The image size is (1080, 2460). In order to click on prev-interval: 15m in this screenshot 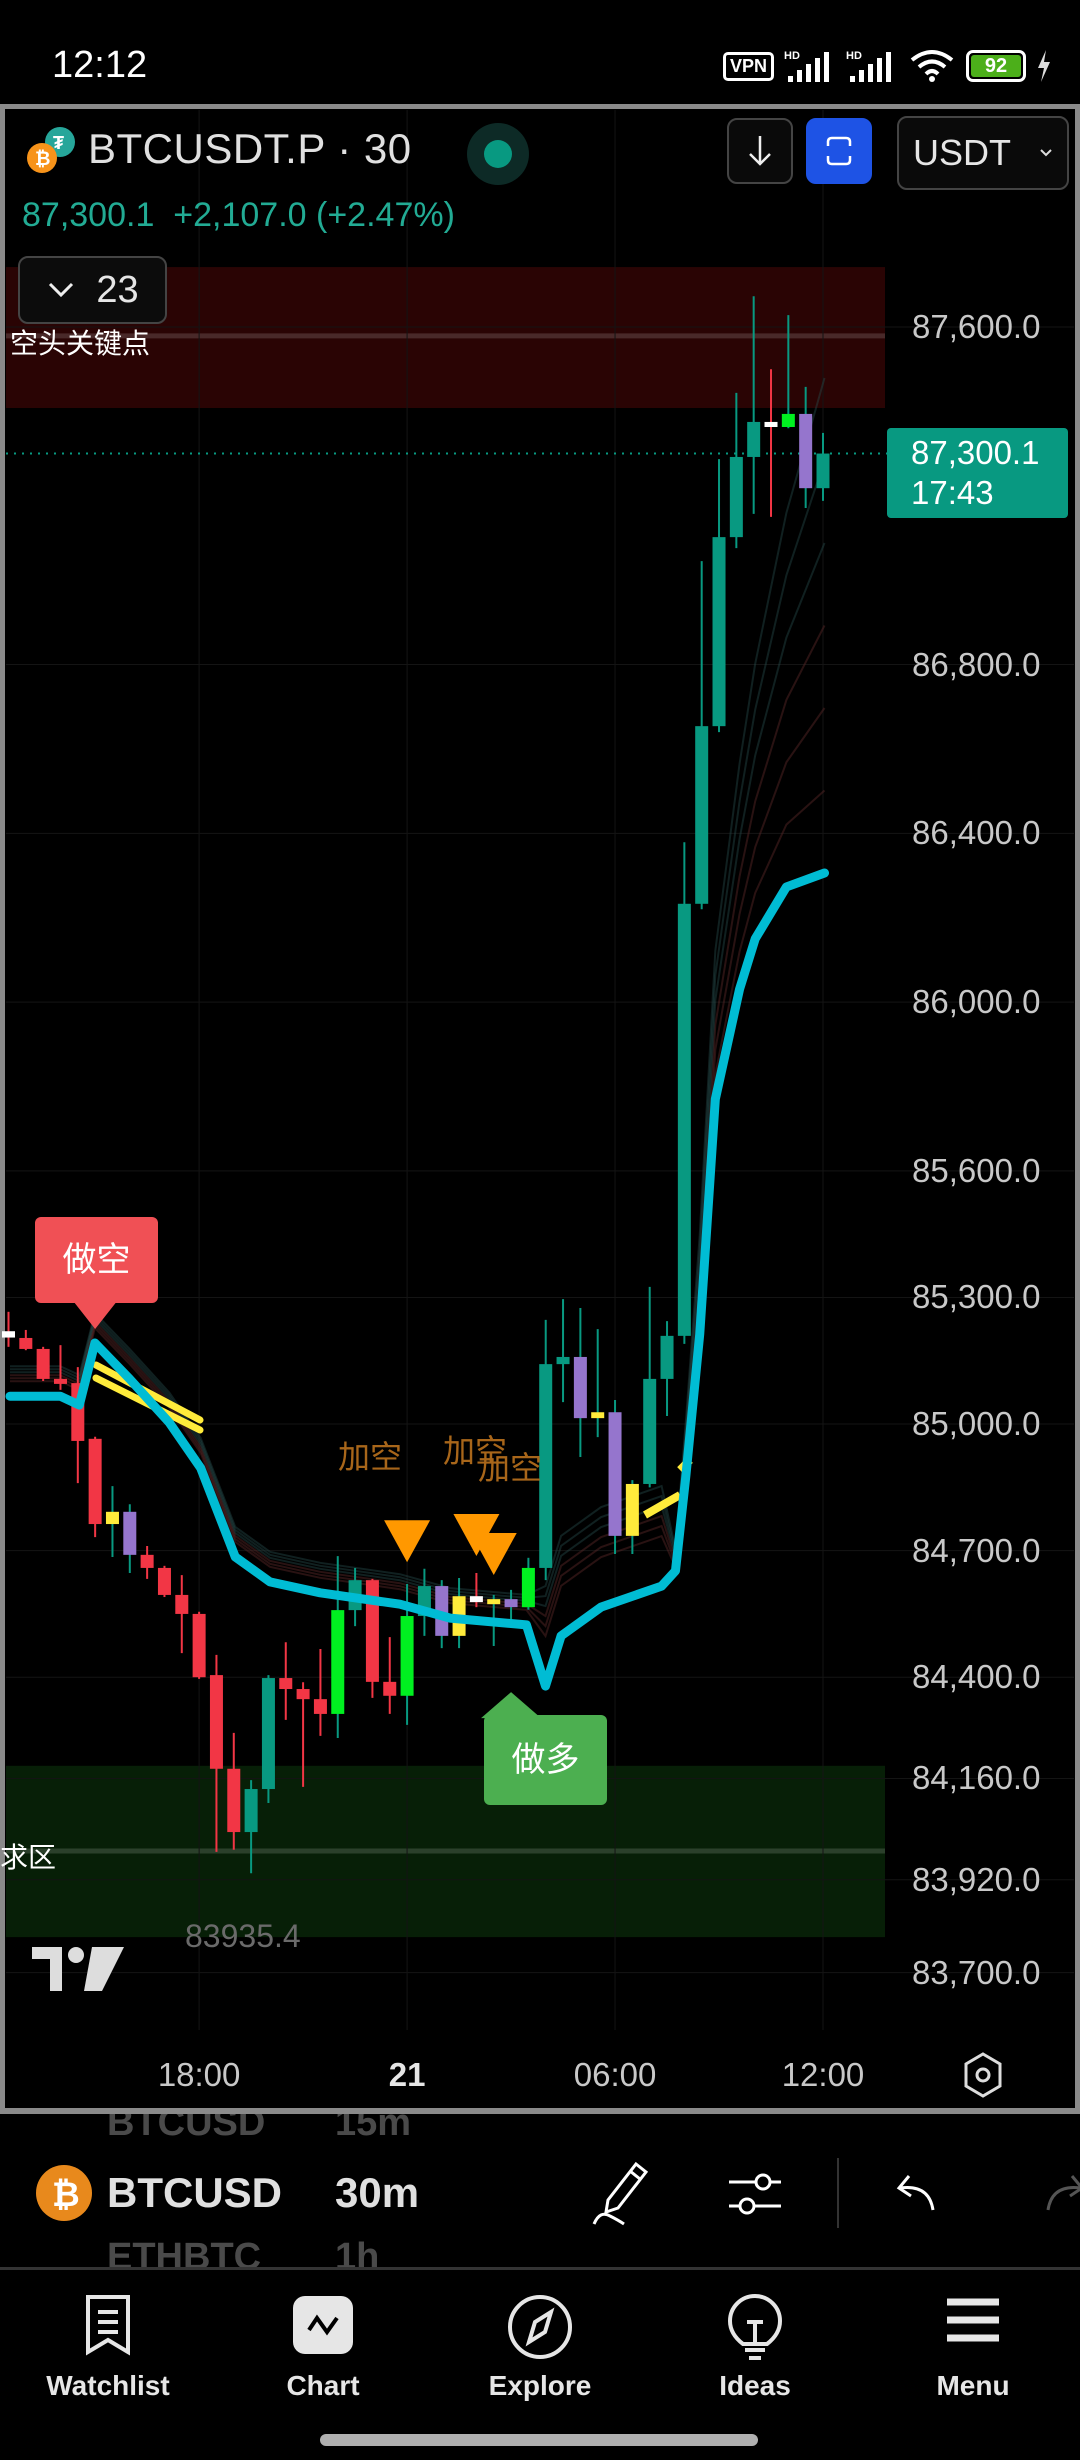, I will do `click(373, 2129)`.